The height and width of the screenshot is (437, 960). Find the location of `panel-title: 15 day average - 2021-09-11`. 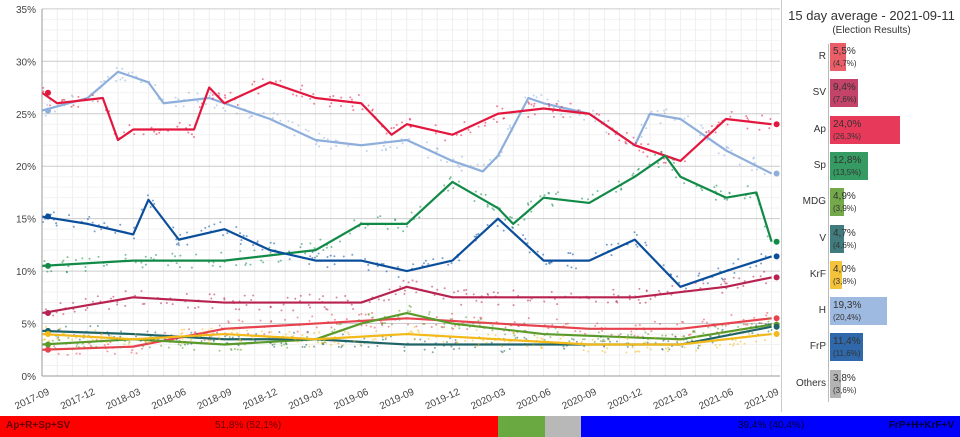

panel-title: 15 day average - 2021-09-11 is located at coordinates (871, 15).